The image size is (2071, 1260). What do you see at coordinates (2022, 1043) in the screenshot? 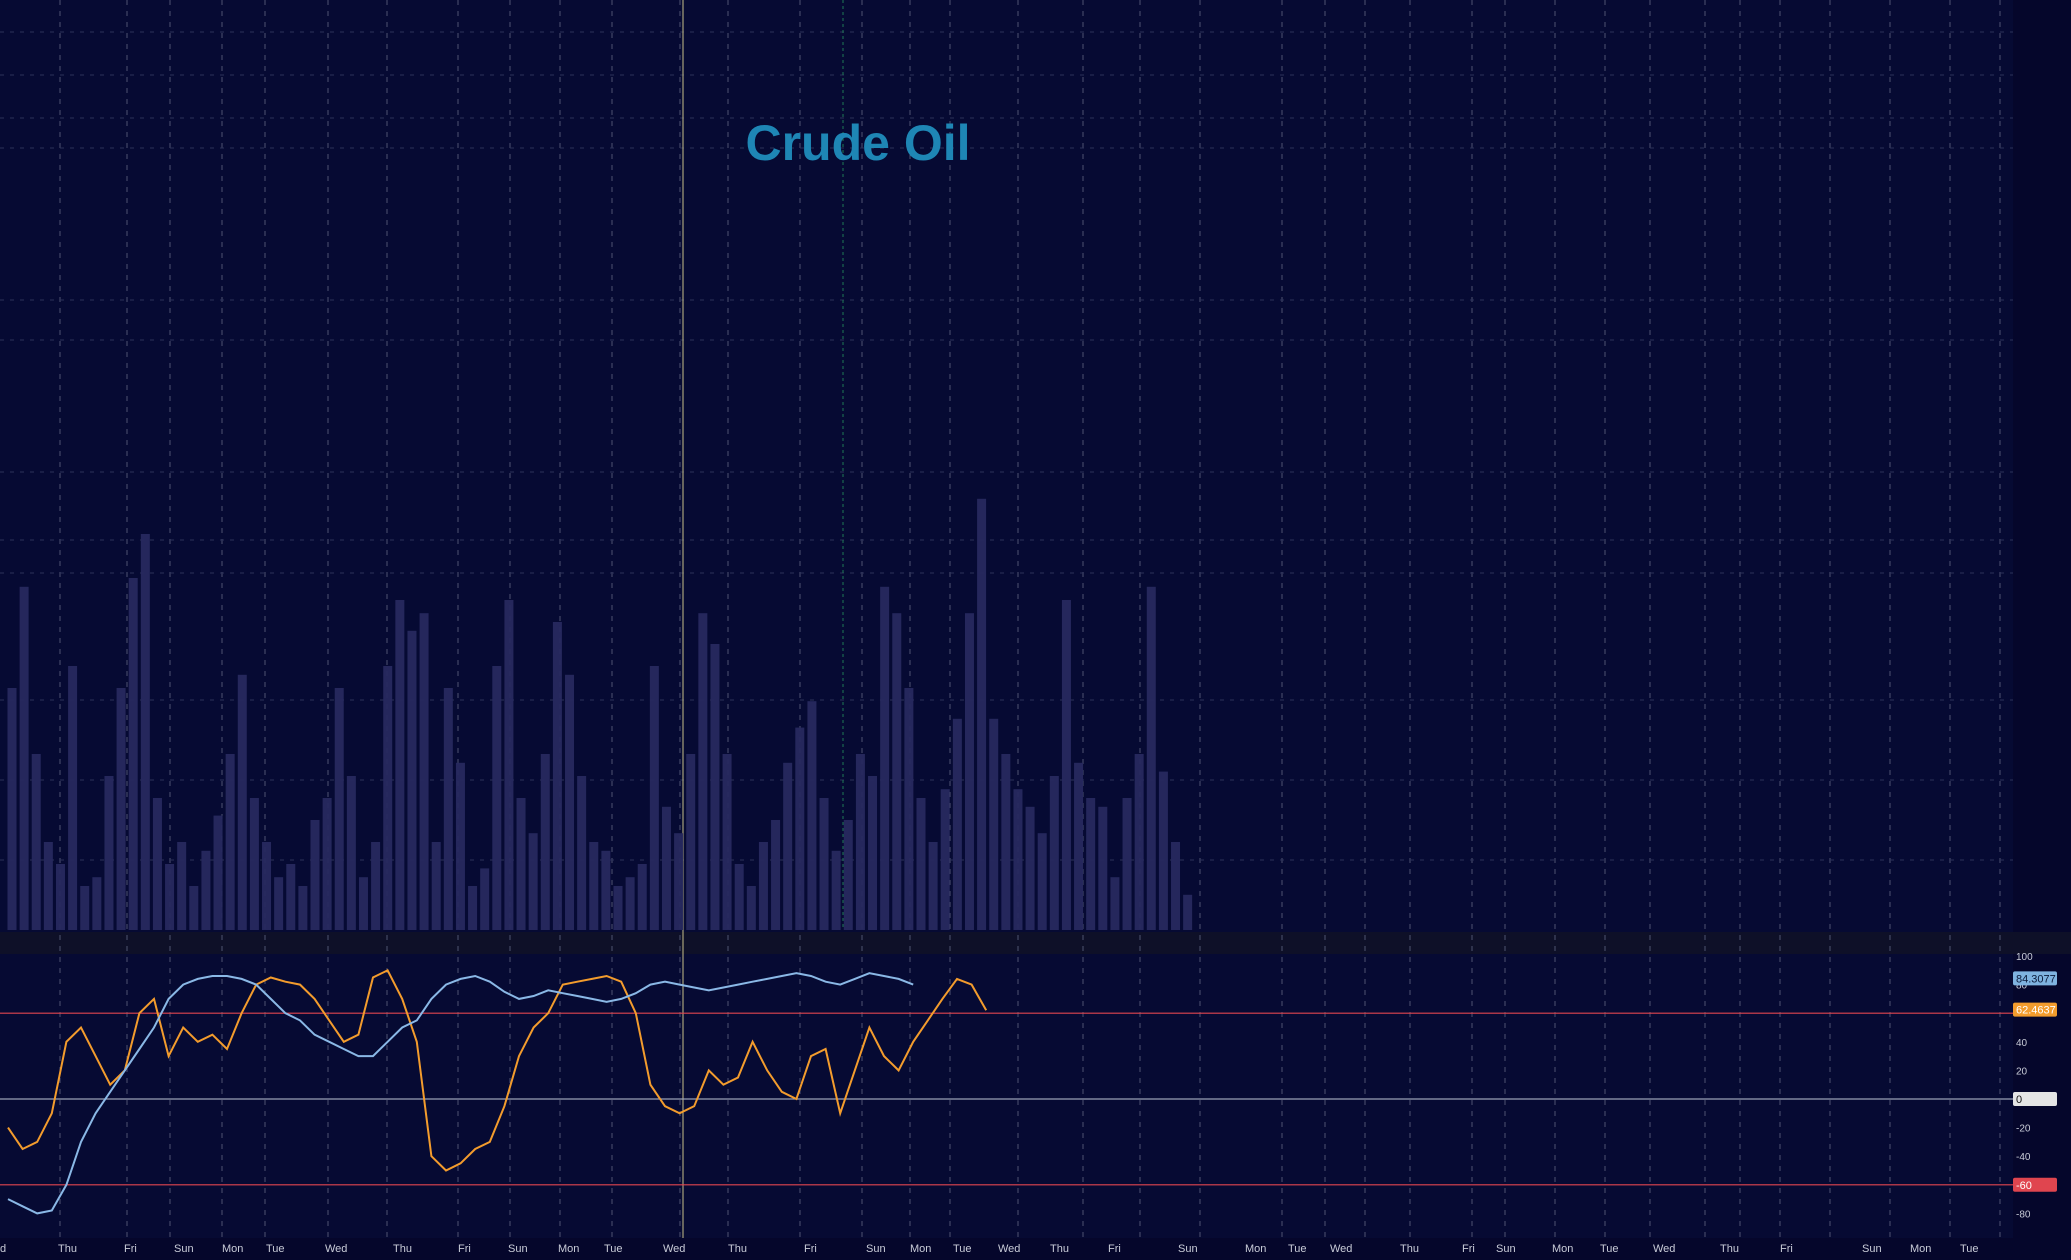
I see `oscillator-tick-label: 40` at bounding box center [2022, 1043].